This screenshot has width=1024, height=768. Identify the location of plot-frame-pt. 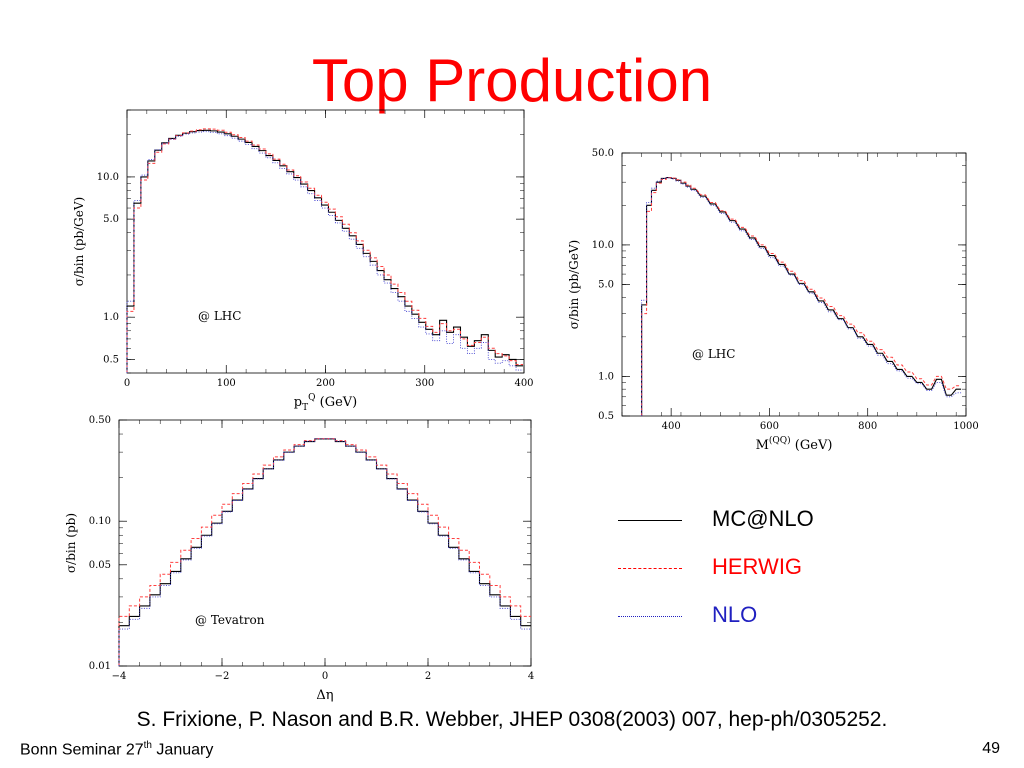
(325, 241).